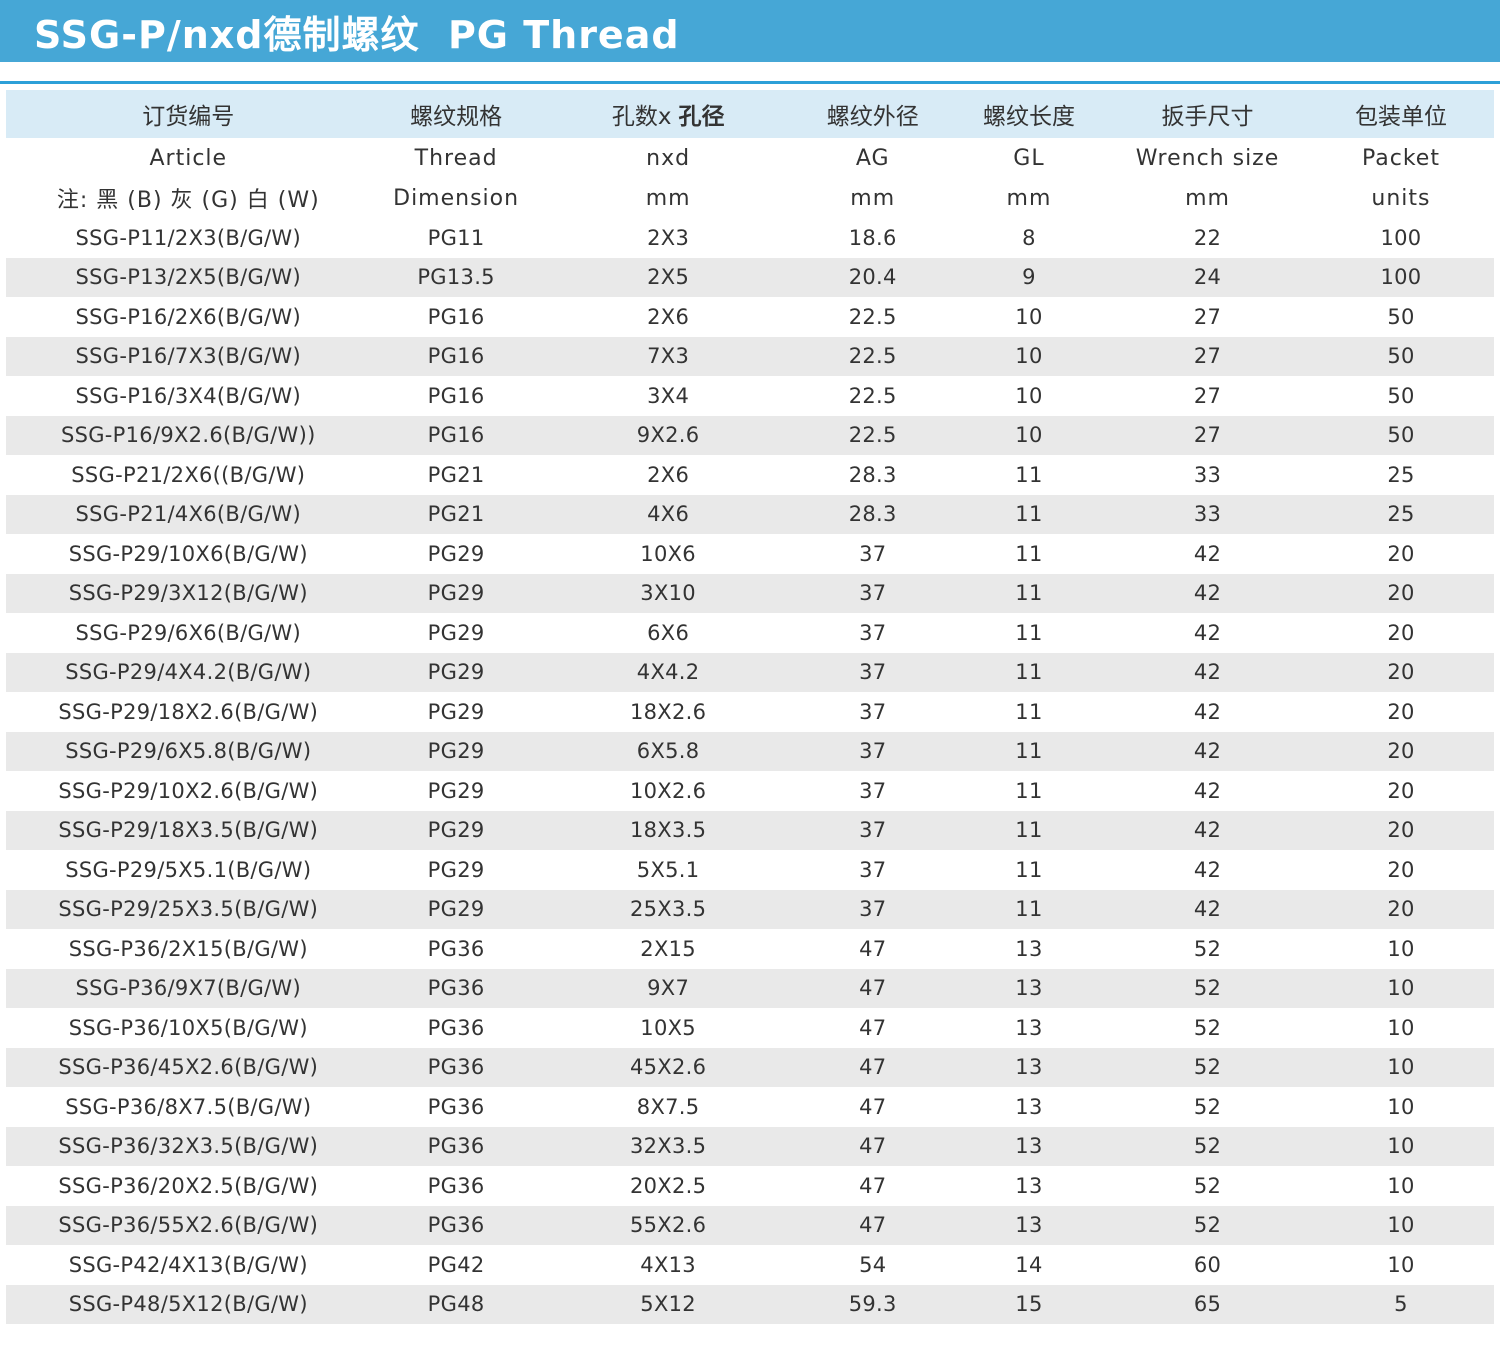 The image size is (1500, 1363). Describe the element at coordinates (1207, 277) in the screenshot. I see `table-cell: 24` at that location.